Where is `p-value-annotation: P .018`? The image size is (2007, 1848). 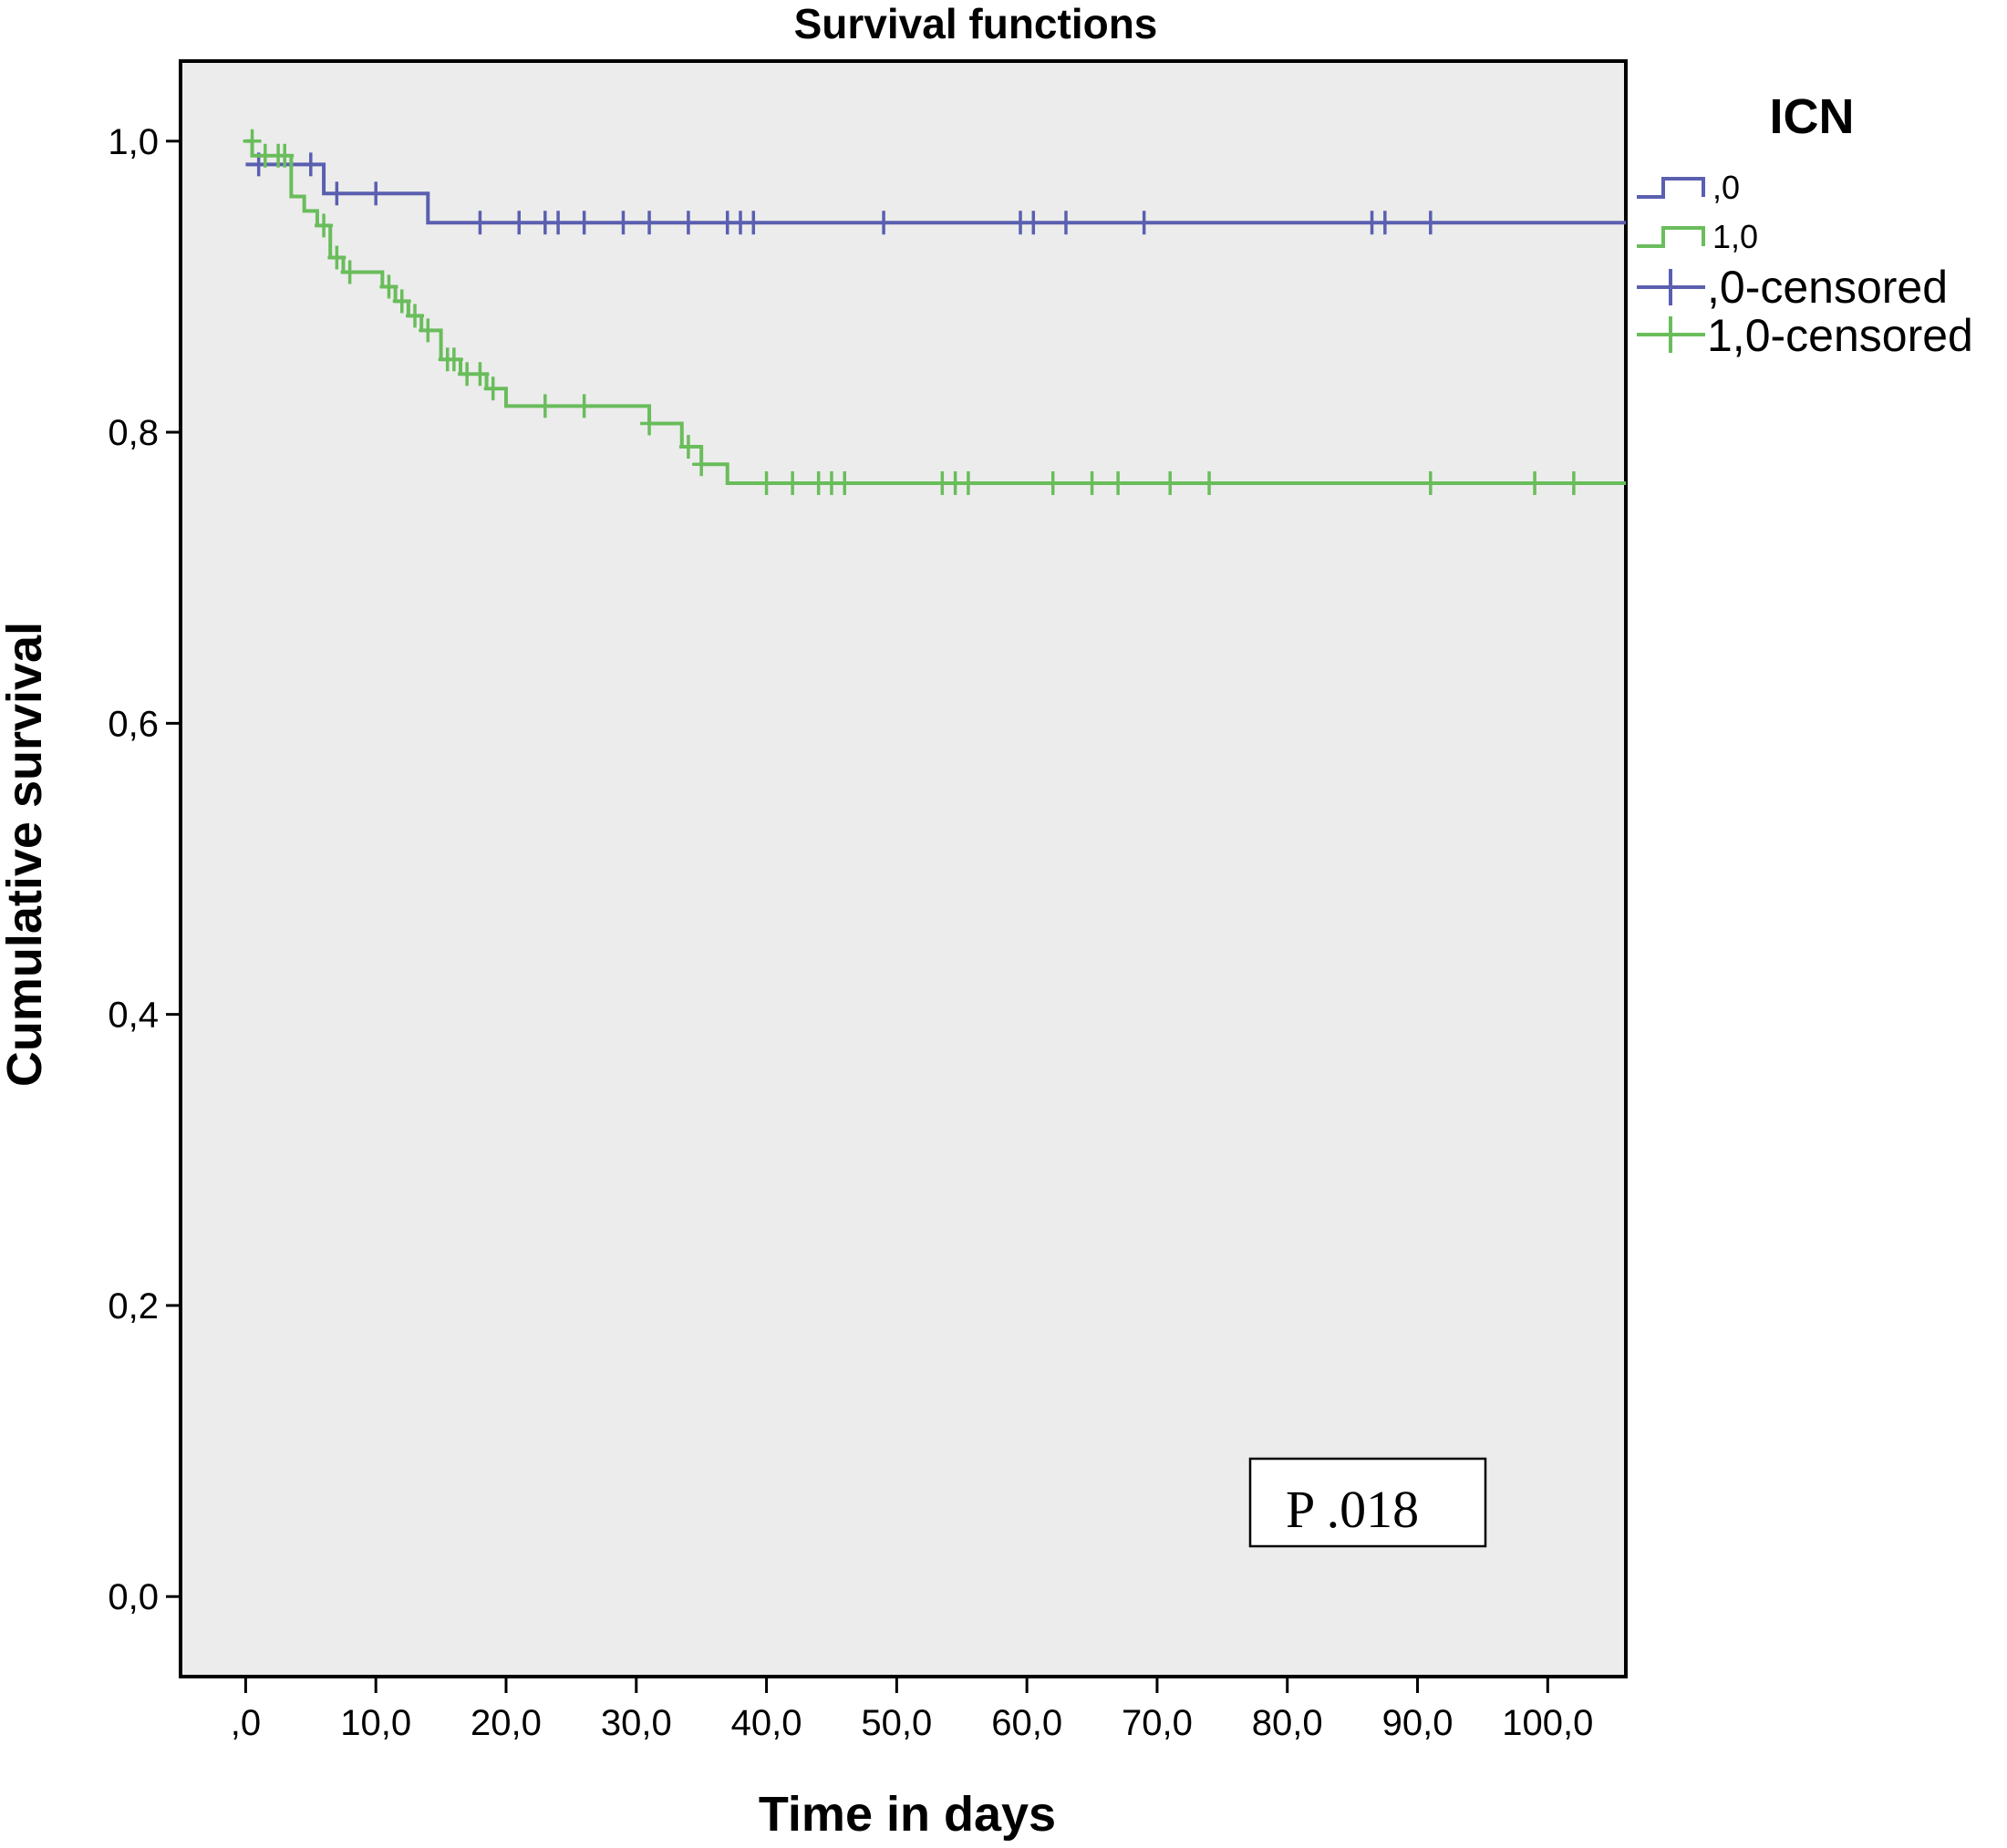 p-value-annotation: P .018 is located at coordinates (1367, 1502).